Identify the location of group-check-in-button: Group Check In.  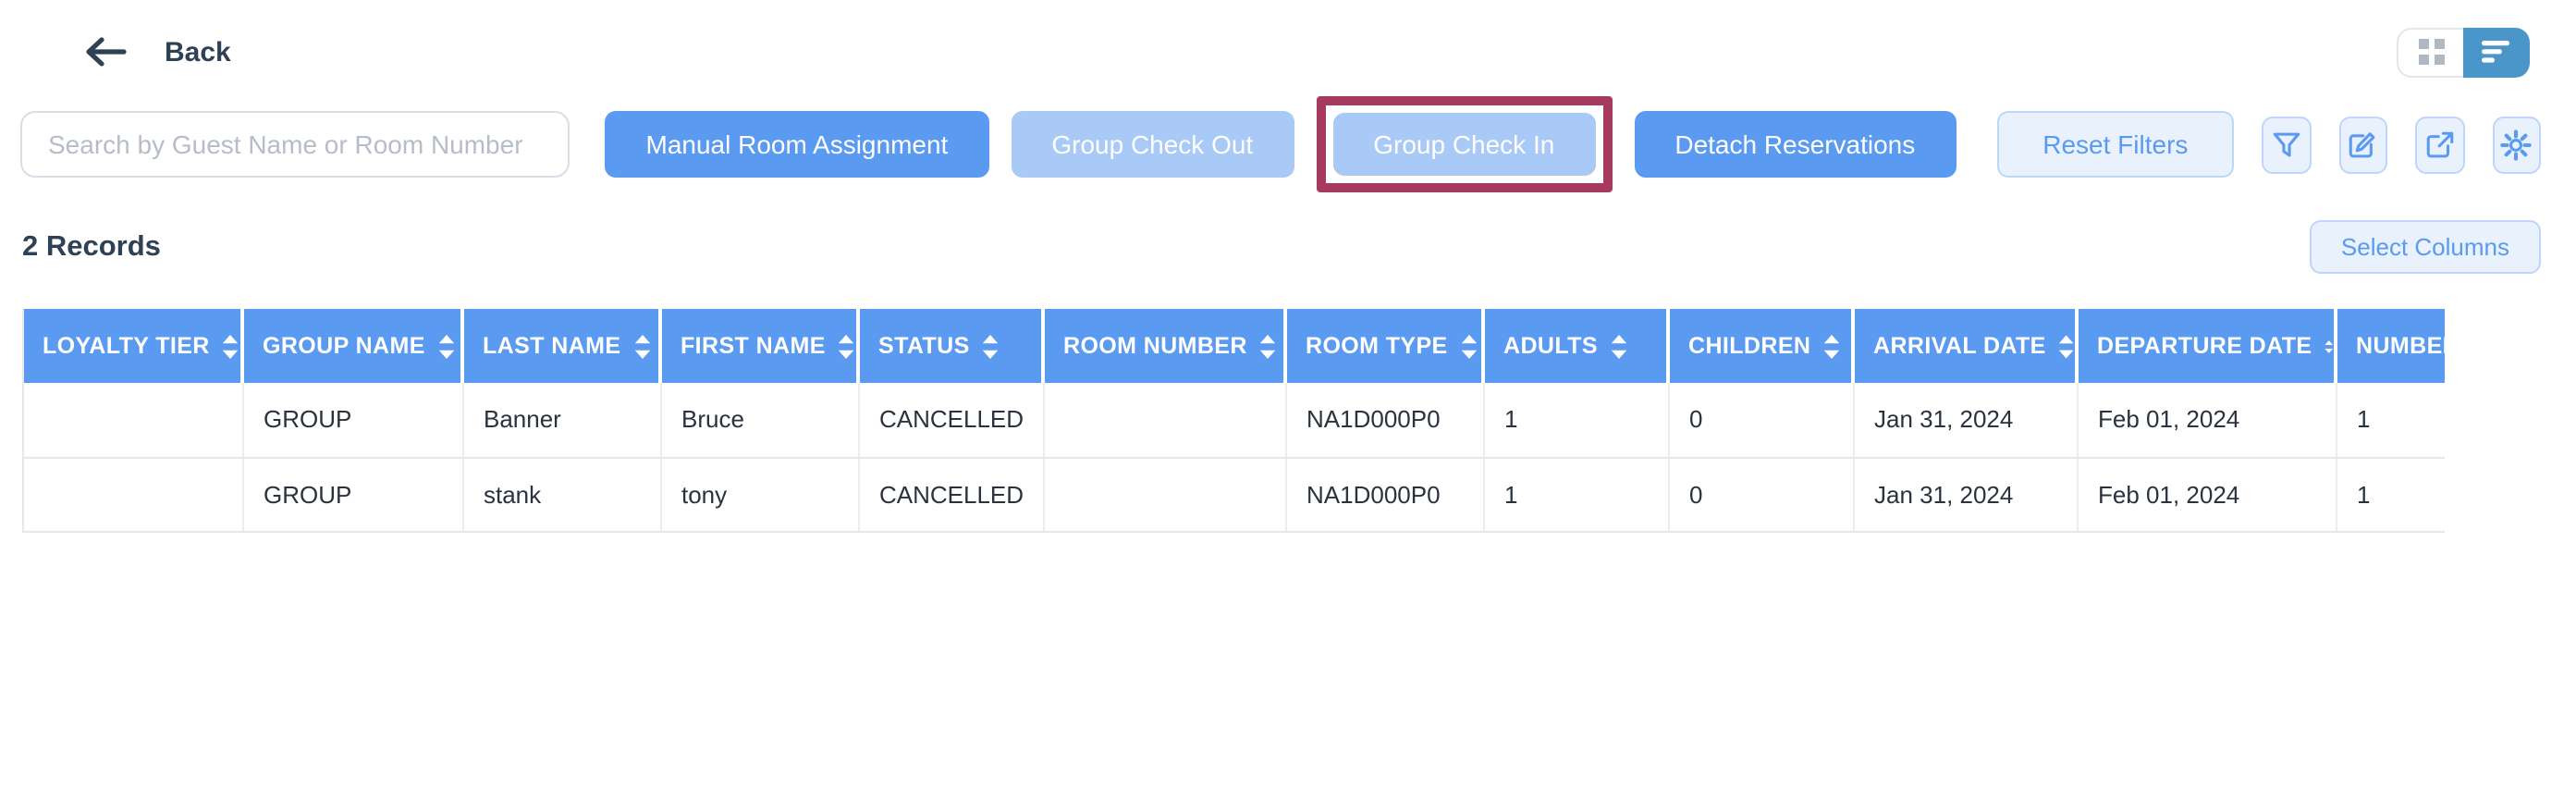
(1464, 144).